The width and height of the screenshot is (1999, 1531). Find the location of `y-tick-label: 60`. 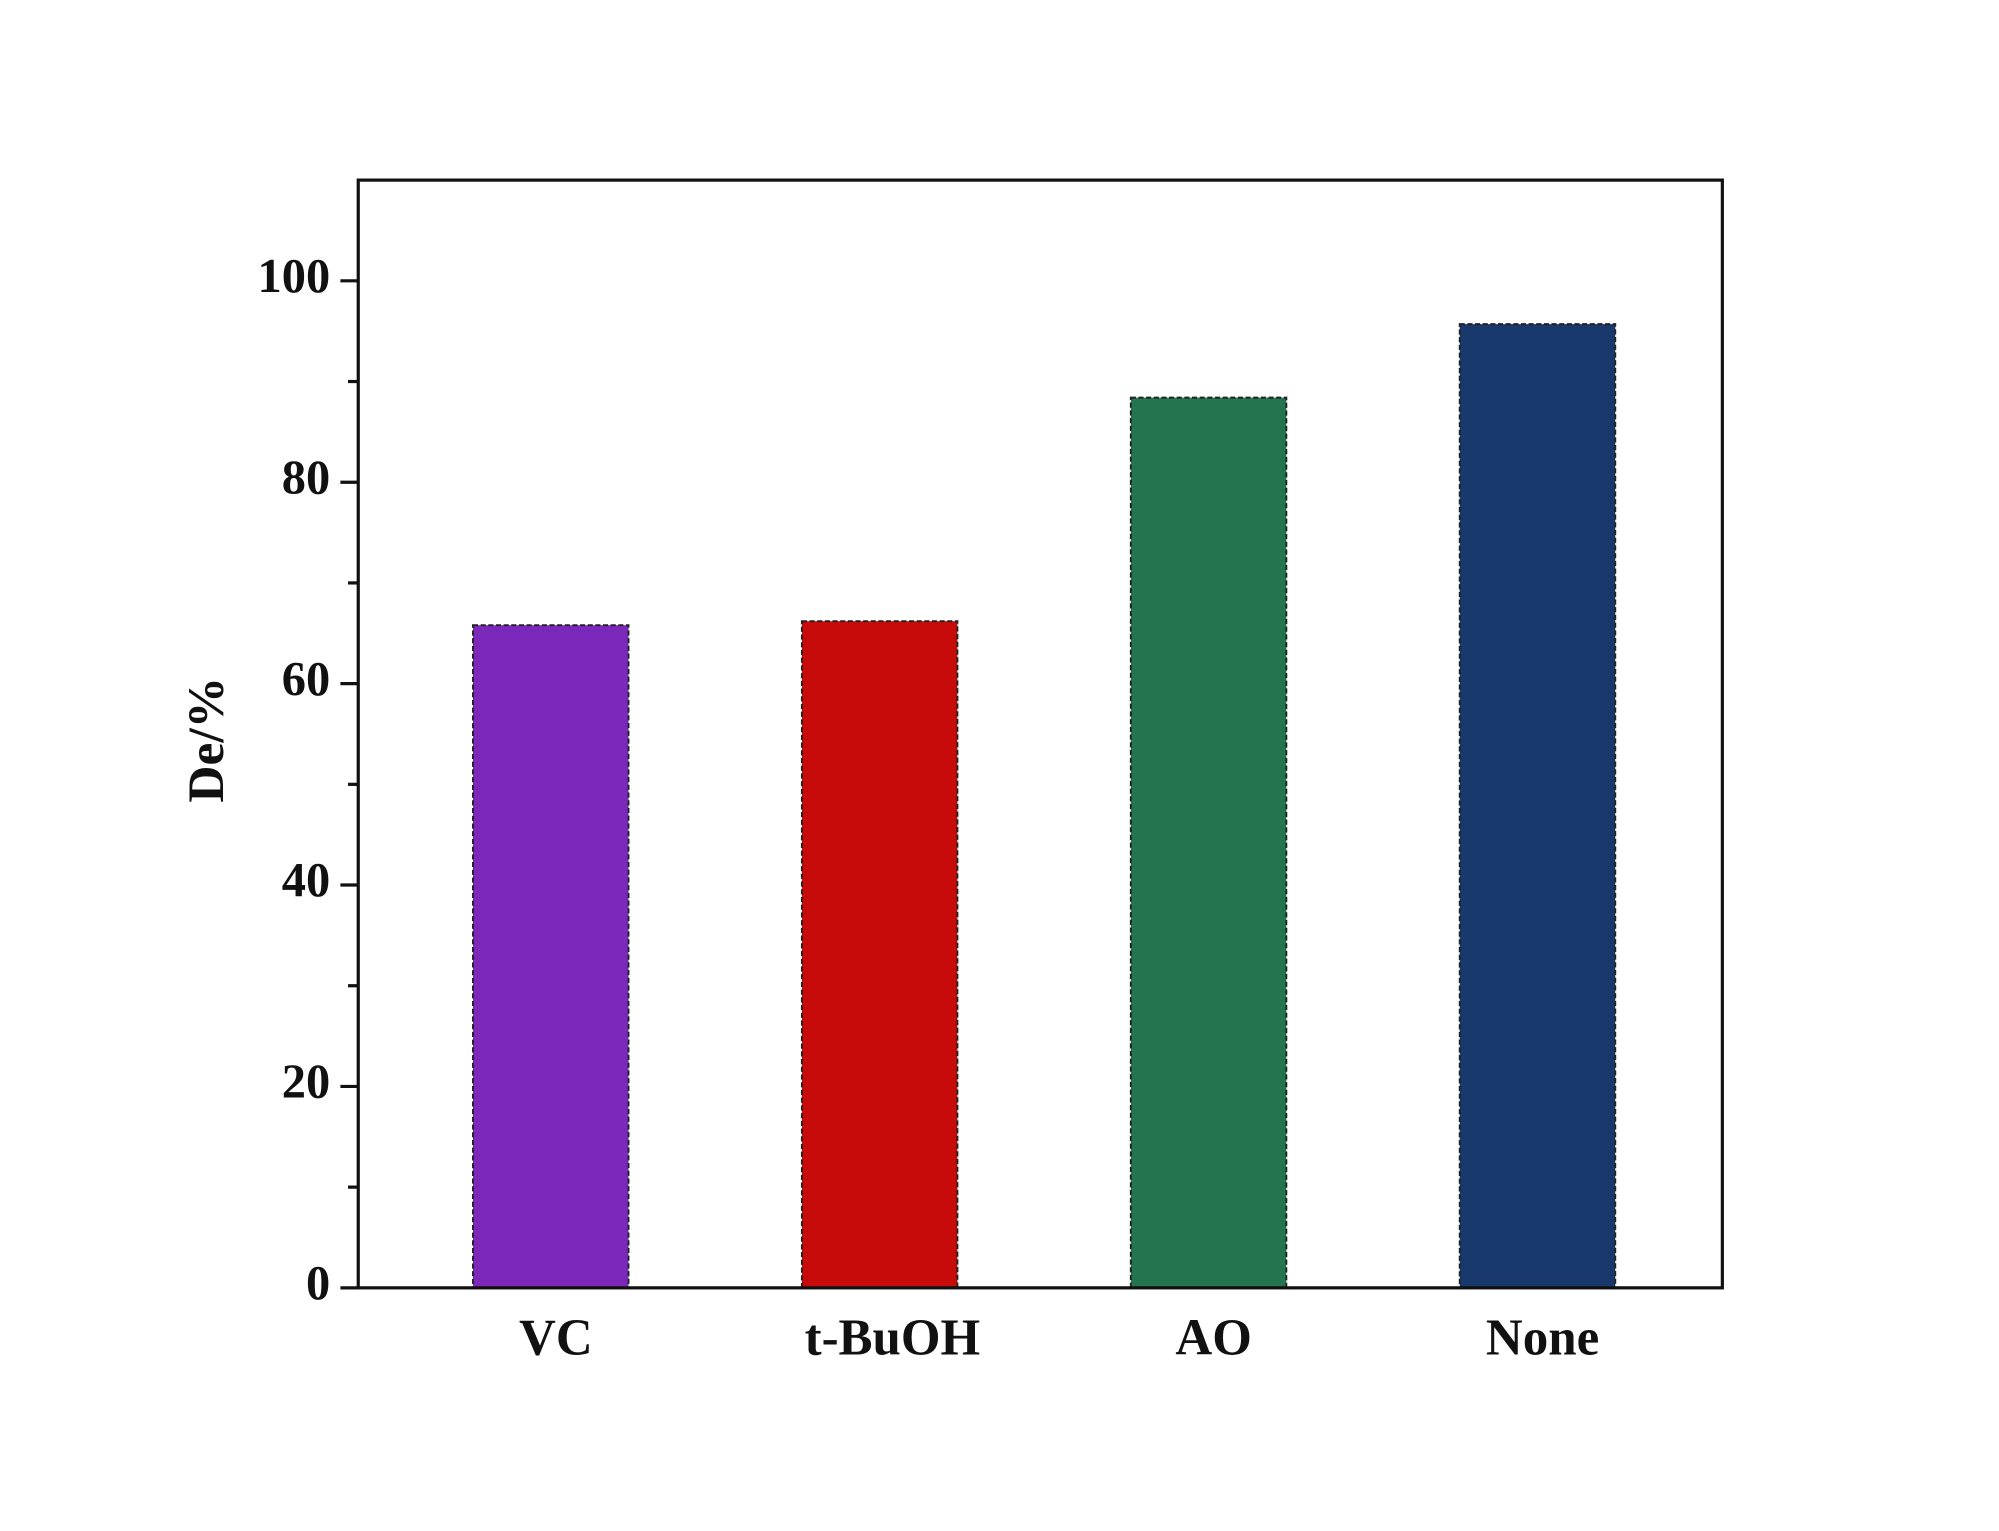

y-tick-label: 60 is located at coordinates (306, 679).